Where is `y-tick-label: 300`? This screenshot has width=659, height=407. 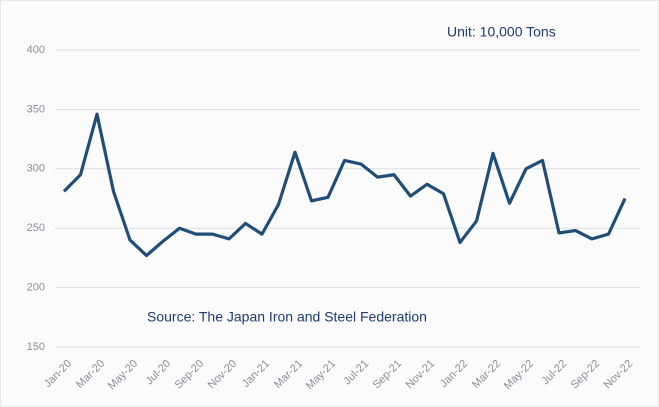 y-tick-label: 300 is located at coordinates (36, 169).